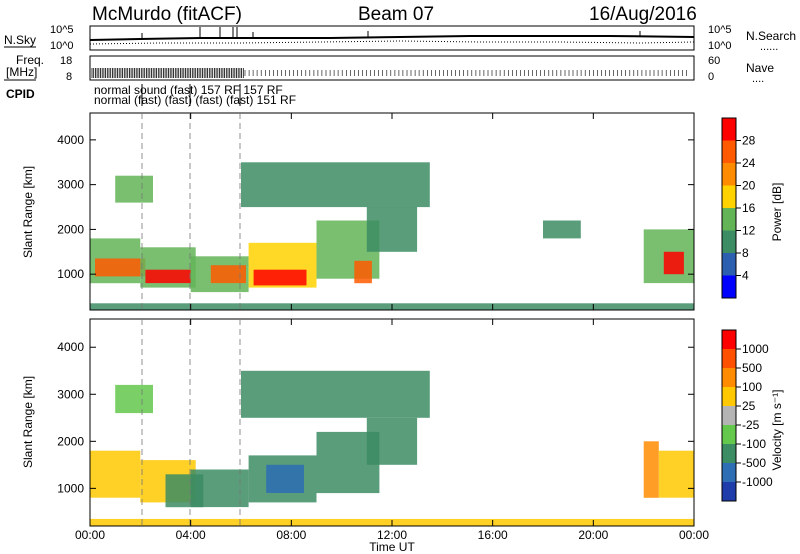  What do you see at coordinates (720, 30) in the screenshot?
I see `nsearch-top-tick: 10^5` at bounding box center [720, 30].